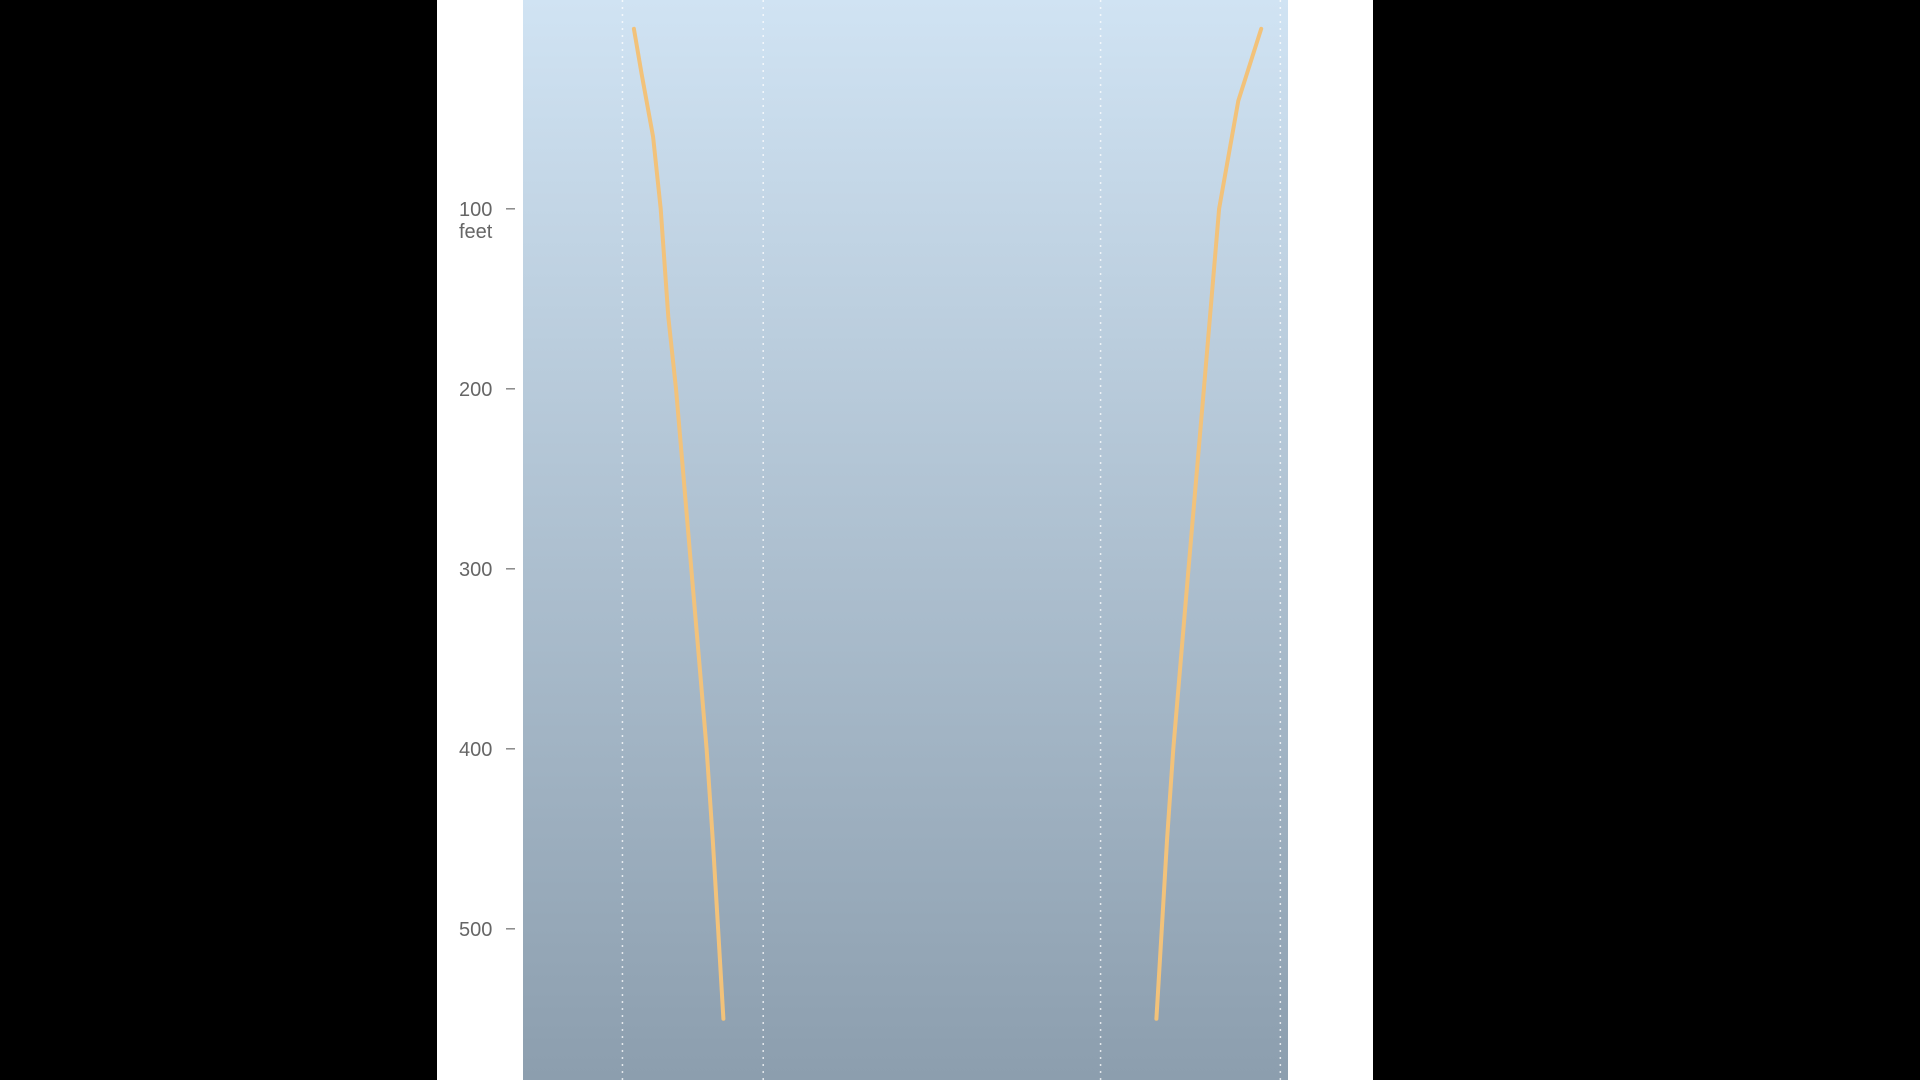 Image resolution: width=1920 pixels, height=1080 pixels. I want to click on y-tick-label-400: 400, so click(475, 750).